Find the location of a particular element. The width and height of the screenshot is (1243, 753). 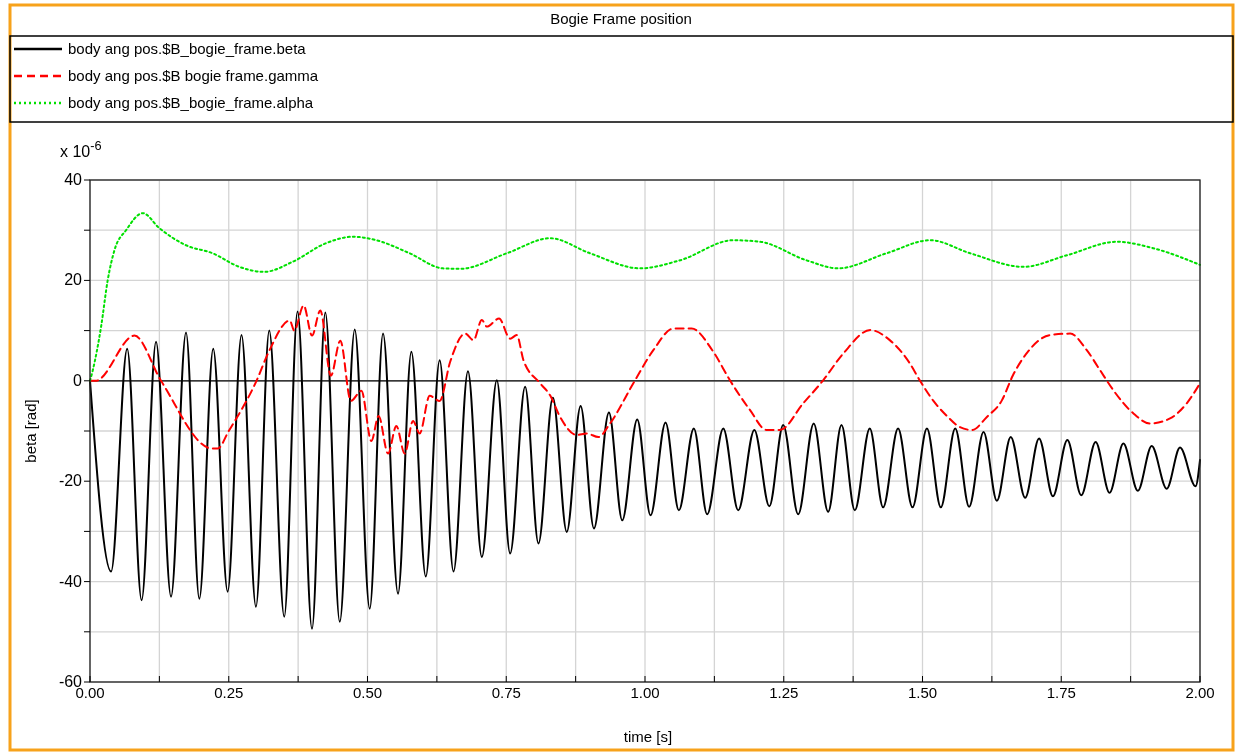

y-tick-label: 40 is located at coordinates (73, 179).